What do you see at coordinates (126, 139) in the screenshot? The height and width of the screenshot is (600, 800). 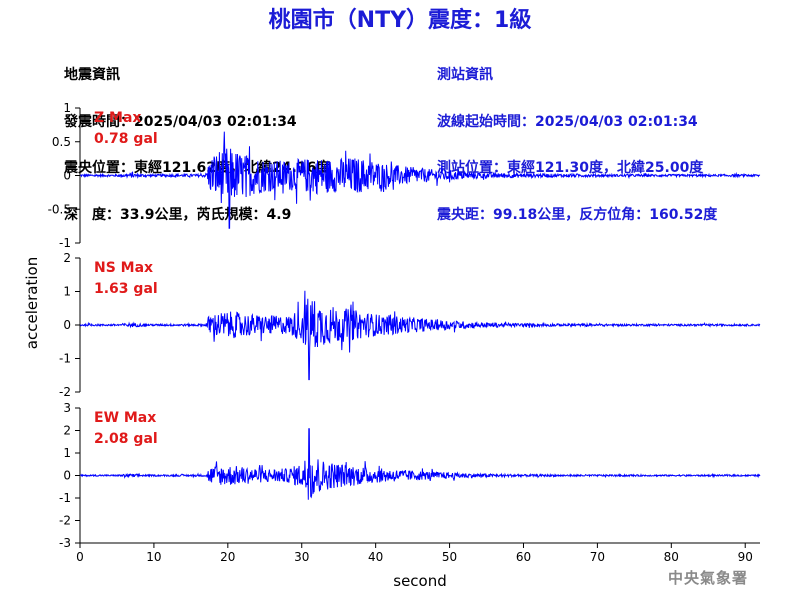 I see `panel-max-value: 0.78 gal` at bounding box center [126, 139].